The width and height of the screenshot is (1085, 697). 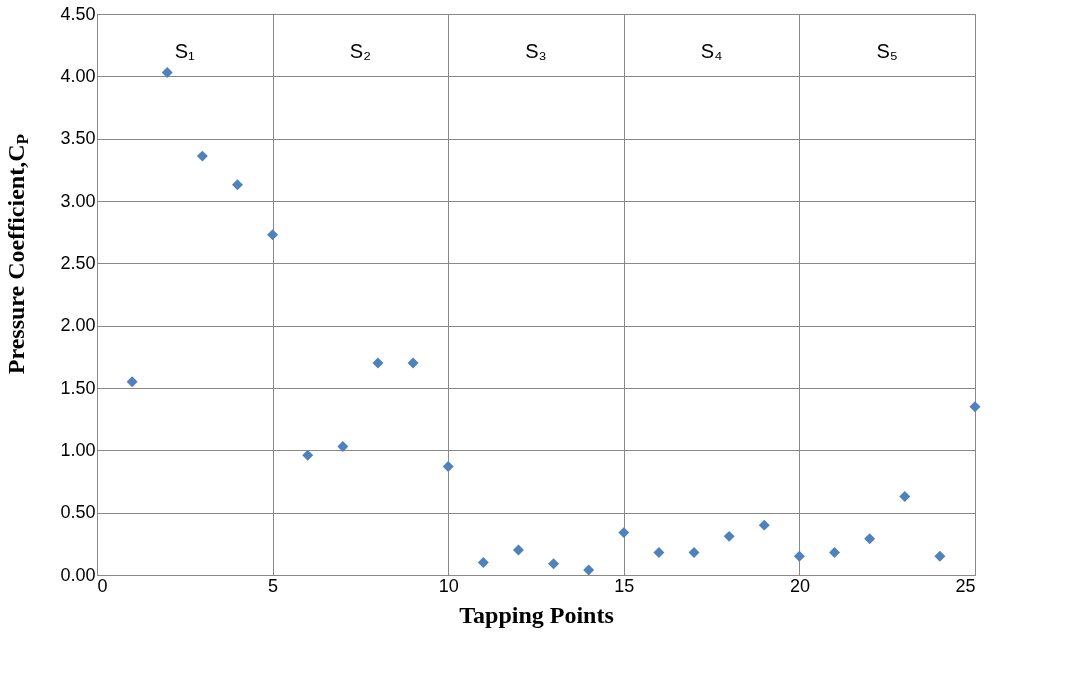 I want to click on y-tick-label: 1.00, so click(x=78, y=449).